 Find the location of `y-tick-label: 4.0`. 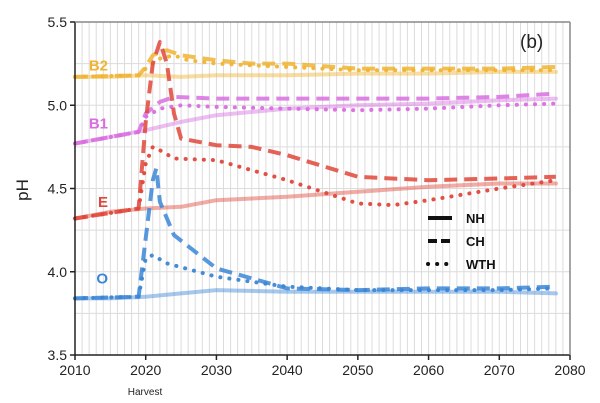

y-tick-label: 4.0 is located at coordinates (58, 272).